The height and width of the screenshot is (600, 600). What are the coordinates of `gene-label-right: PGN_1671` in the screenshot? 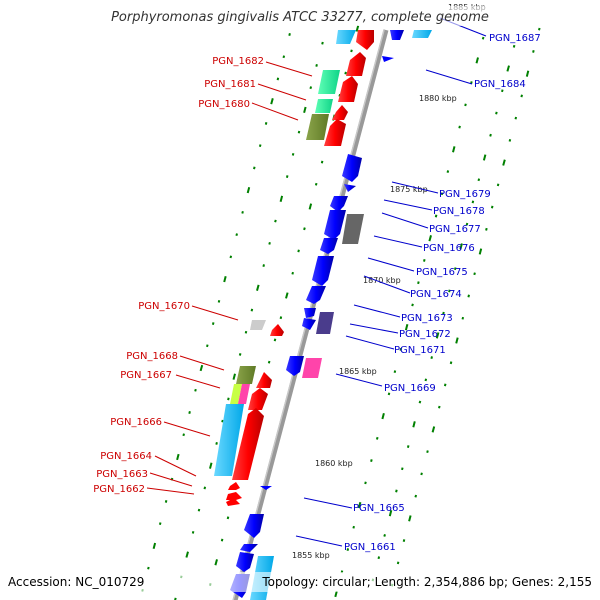 It's located at (420, 350).